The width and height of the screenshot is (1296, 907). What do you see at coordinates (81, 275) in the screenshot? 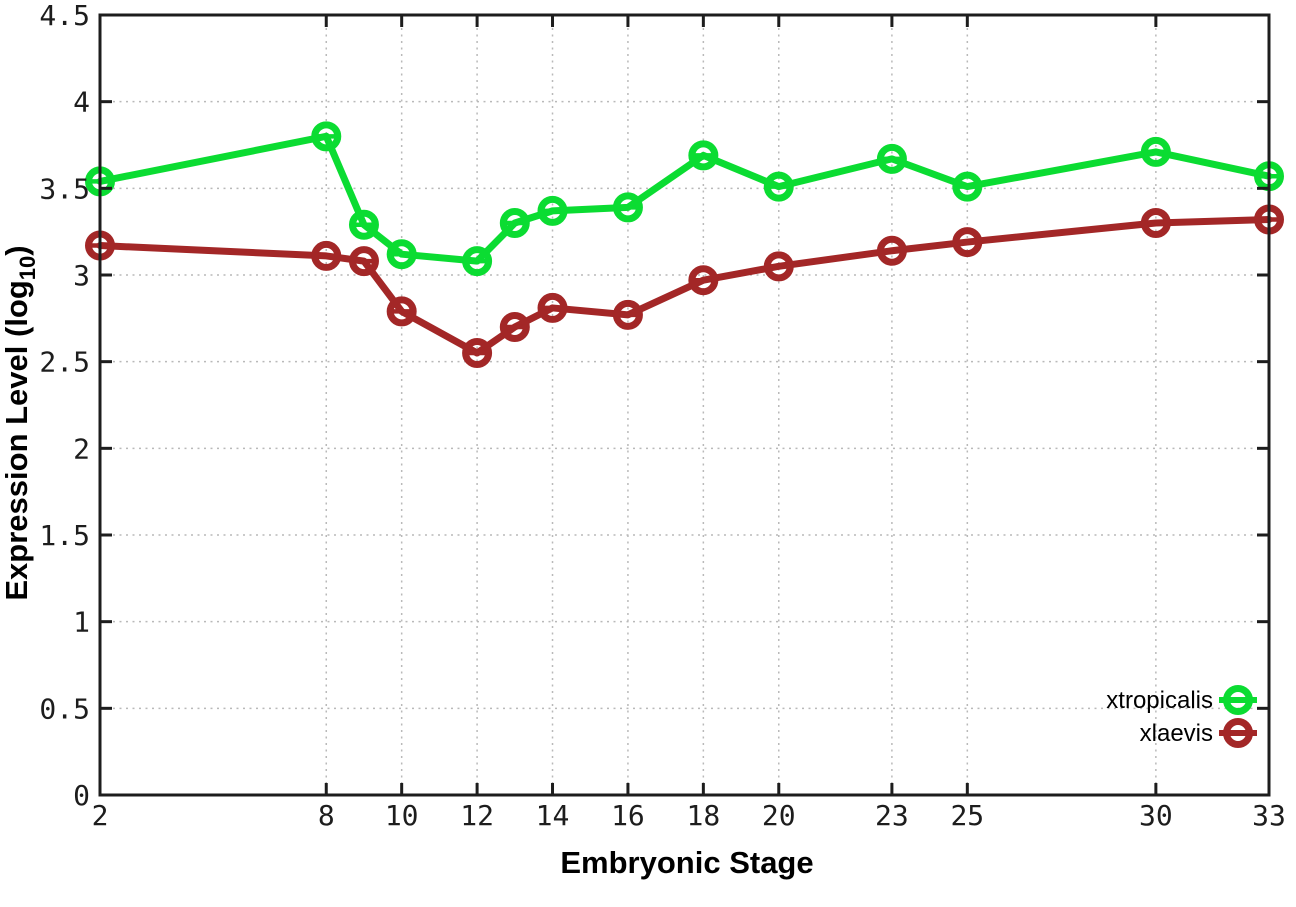
I see `y-tick-label: 3` at bounding box center [81, 275].